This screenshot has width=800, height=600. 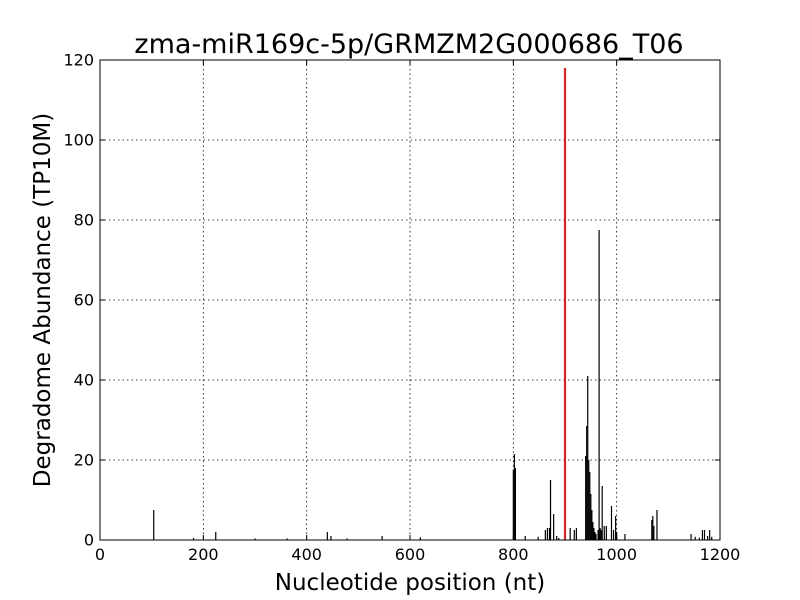 I want to click on x-tick-label: 1200, so click(x=720, y=554).